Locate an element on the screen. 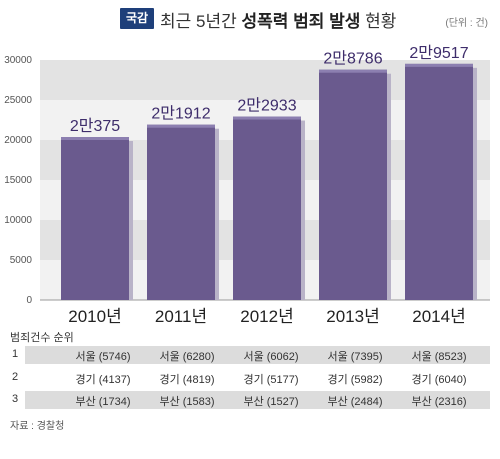 The height and width of the screenshot is (459, 500). y-tick-label: 0 is located at coordinates (29, 300).